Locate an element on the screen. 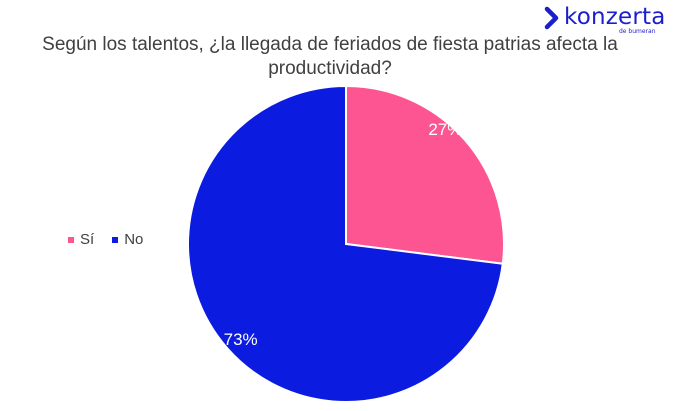 The width and height of the screenshot is (684, 411). legend-swatch-si is located at coordinates (71, 239).